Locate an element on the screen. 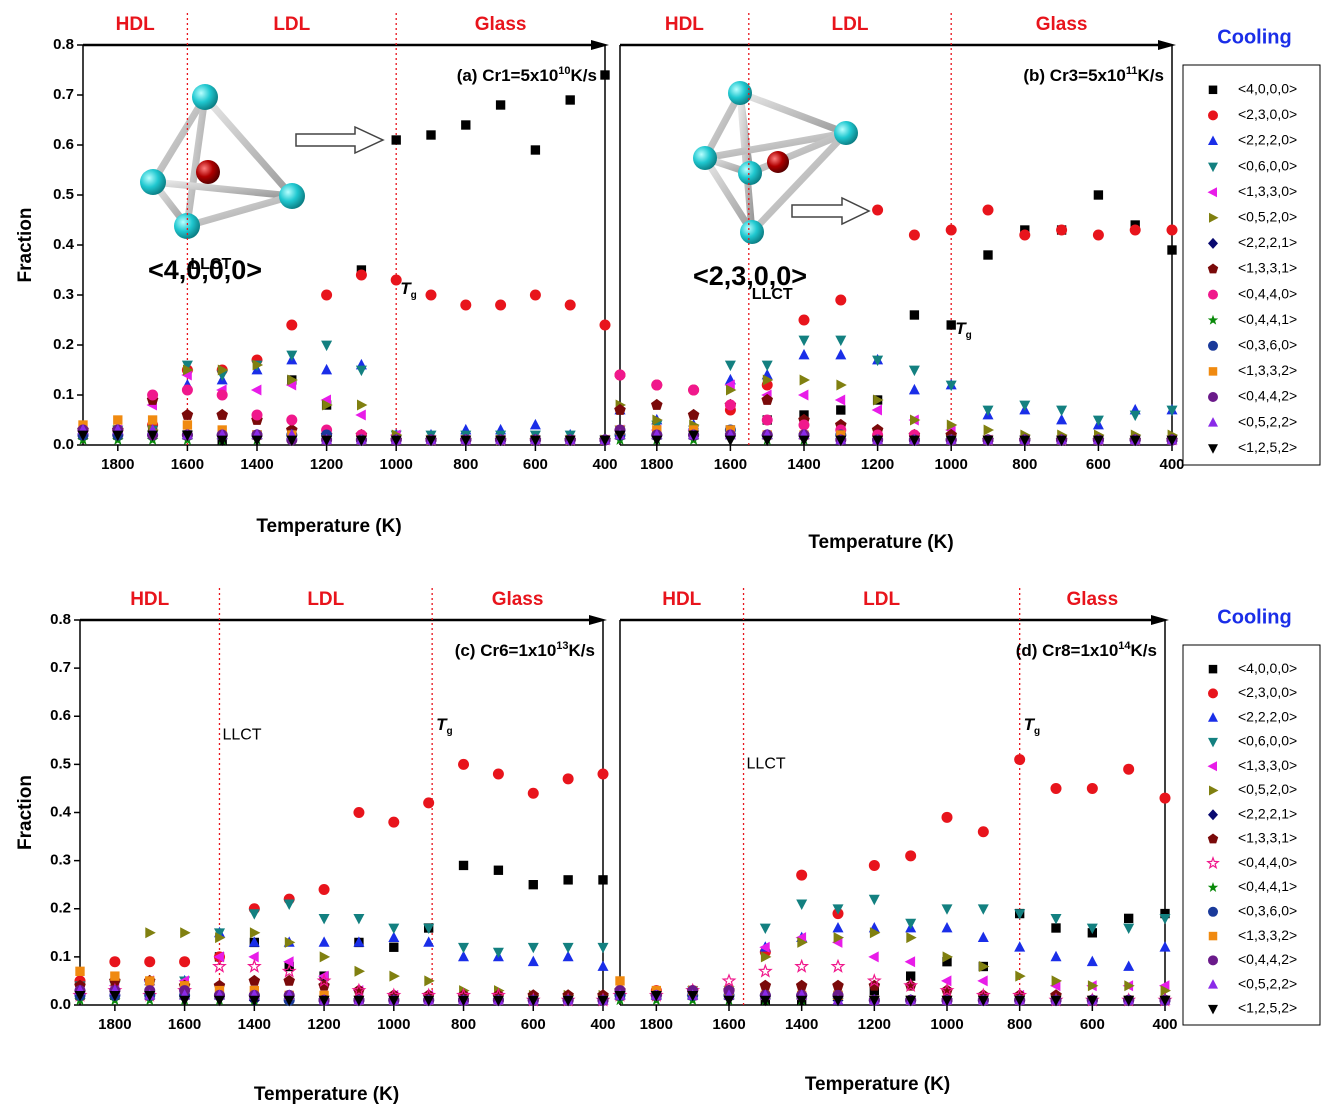  legend-label: <0,5,2,2> is located at coordinates (1267, 983).